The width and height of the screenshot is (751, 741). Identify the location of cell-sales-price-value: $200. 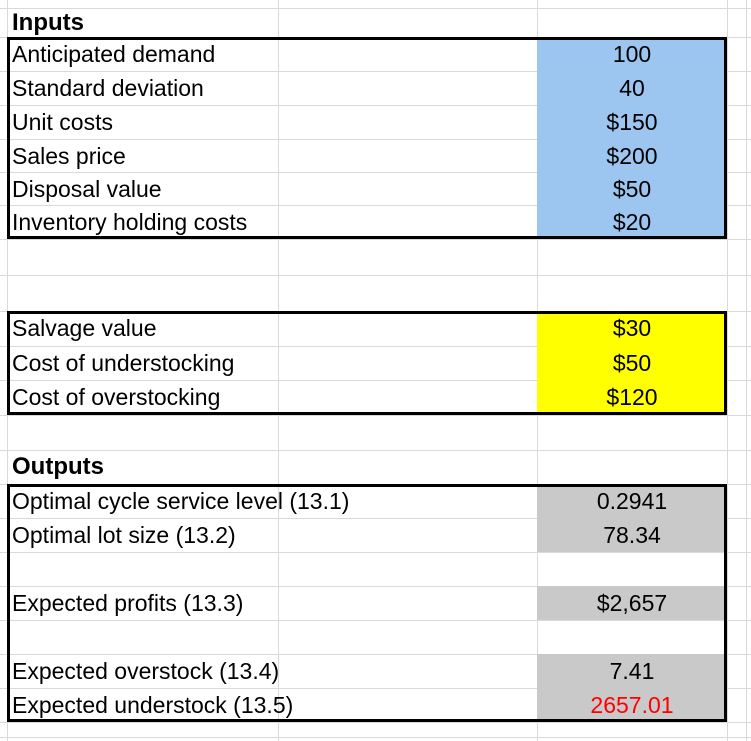
(632, 156).